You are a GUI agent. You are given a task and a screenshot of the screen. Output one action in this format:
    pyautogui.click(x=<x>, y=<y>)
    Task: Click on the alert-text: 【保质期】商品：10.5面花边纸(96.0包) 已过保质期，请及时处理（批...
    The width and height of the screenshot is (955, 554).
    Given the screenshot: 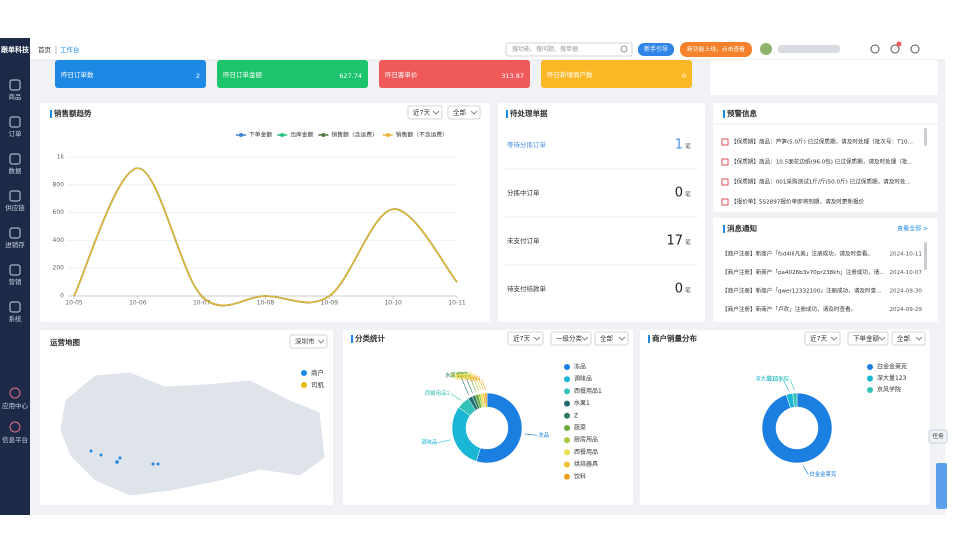 What is the action you would take?
    pyautogui.click(x=822, y=162)
    